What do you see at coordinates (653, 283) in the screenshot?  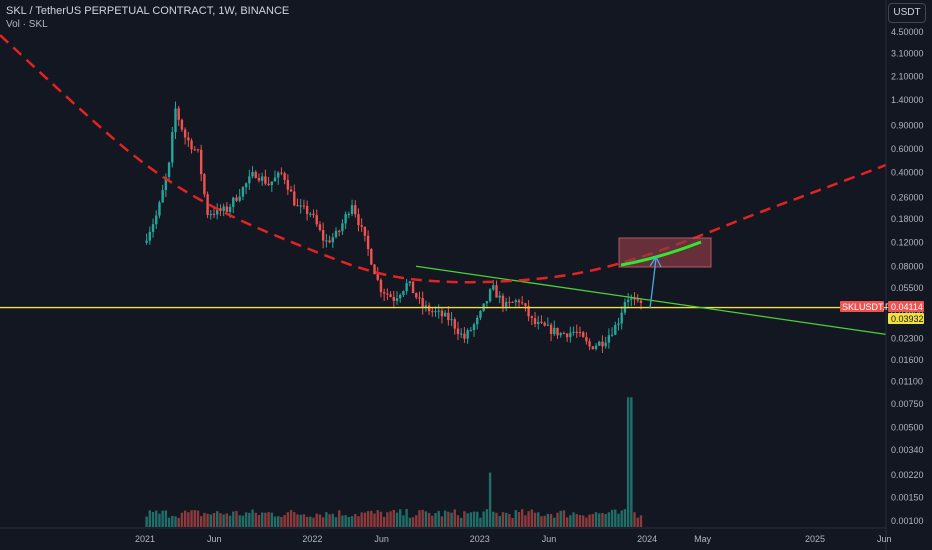 I see `projection-arrow` at bounding box center [653, 283].